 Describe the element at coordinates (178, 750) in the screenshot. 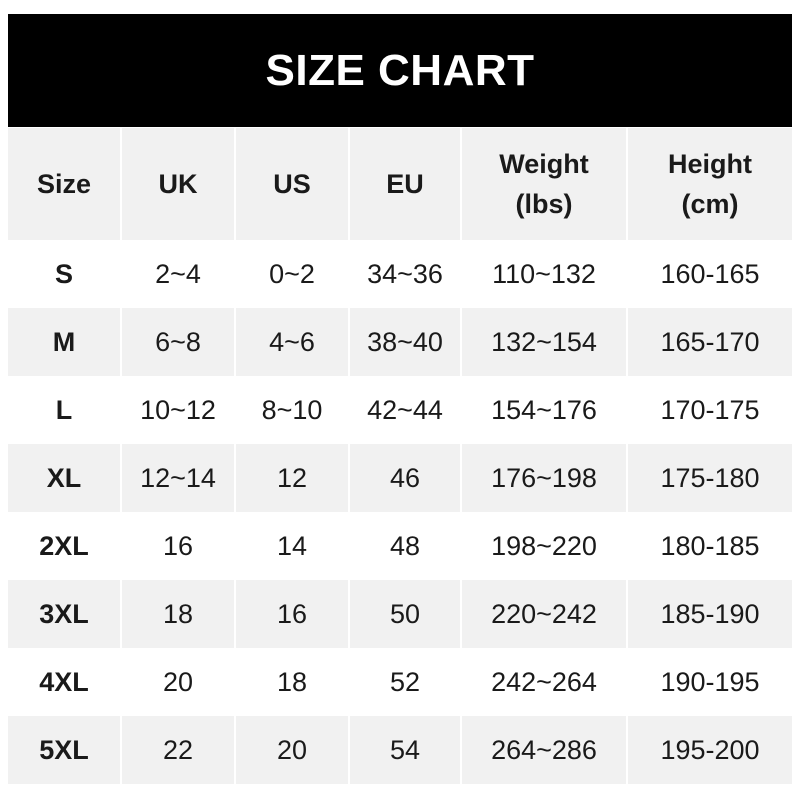

I see `cell-uk: 22` at that location.